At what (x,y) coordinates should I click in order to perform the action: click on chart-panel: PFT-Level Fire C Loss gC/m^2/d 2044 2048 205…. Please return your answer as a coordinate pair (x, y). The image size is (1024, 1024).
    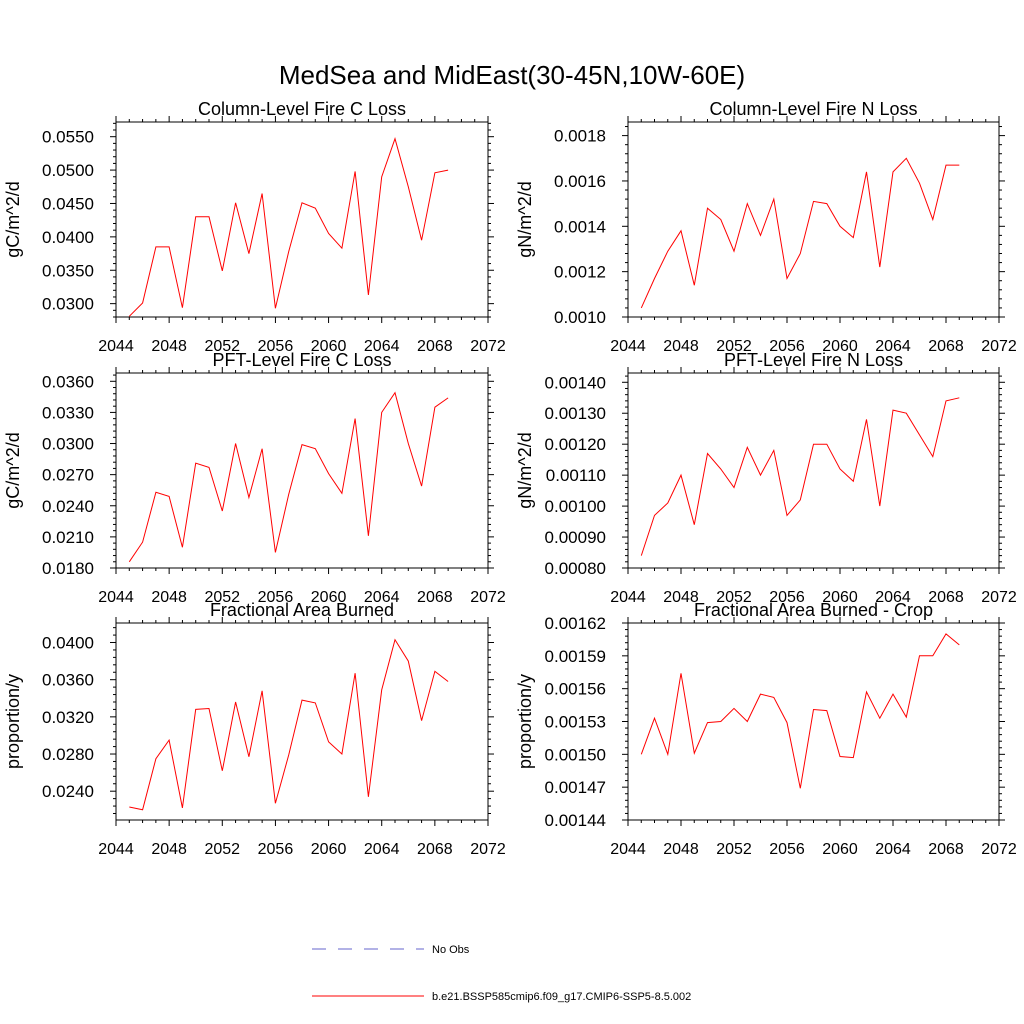
    Looking at the image, I should click on (254, 478).